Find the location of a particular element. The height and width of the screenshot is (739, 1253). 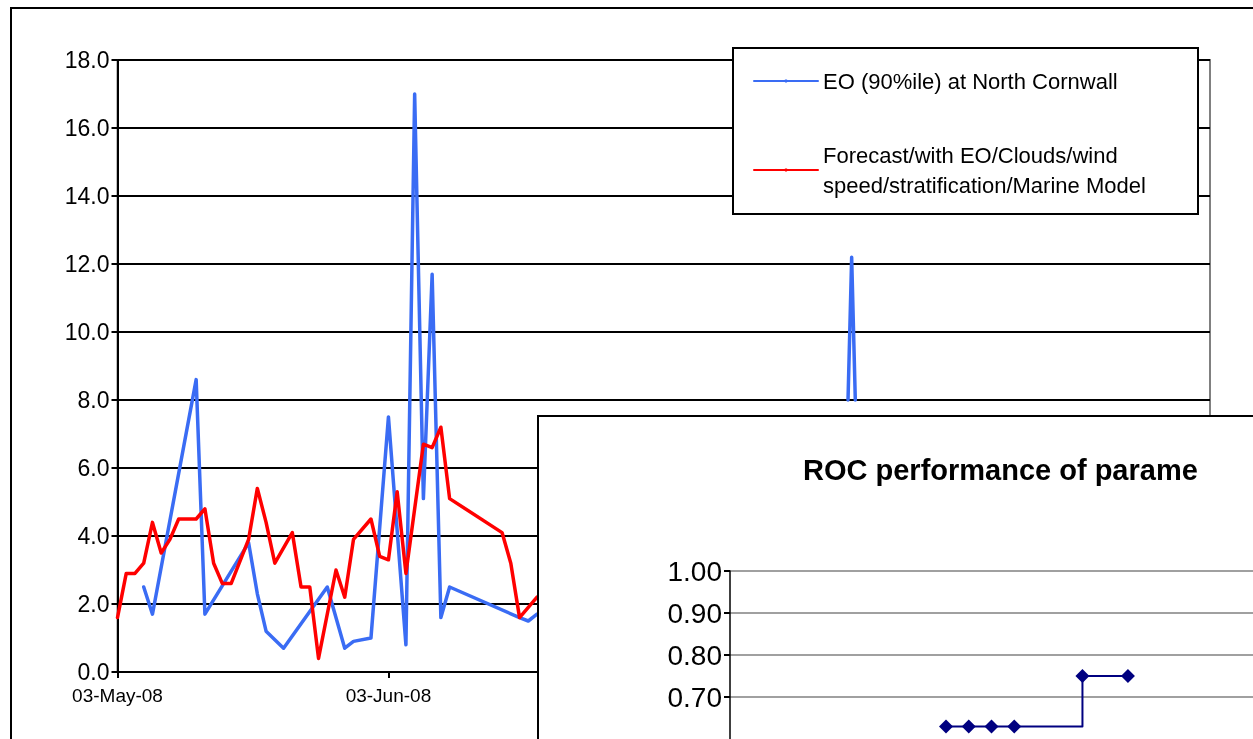

y-tick-label: 10.0 is located at coordinates (87, 332).